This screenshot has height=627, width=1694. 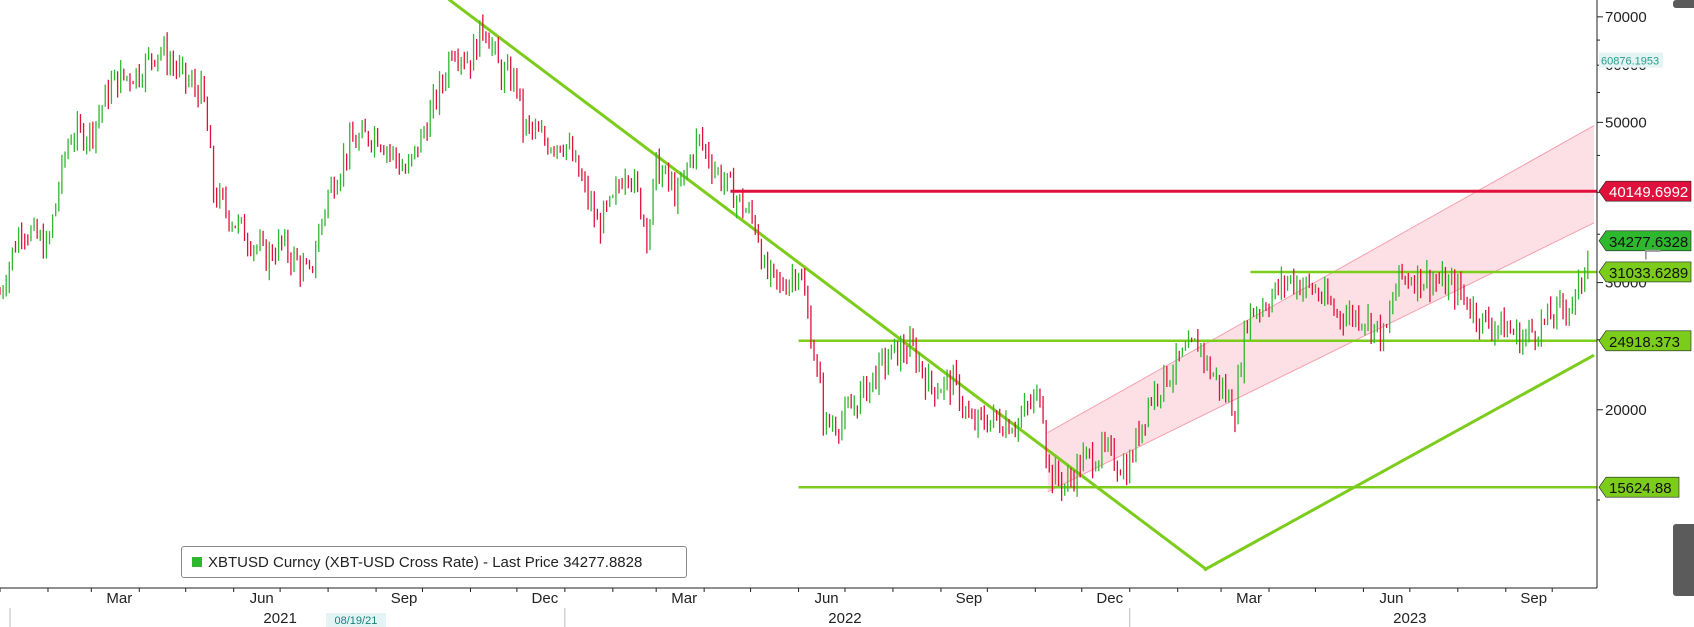 I want to click on tag-31033-box, so click(x=1645, y=272).